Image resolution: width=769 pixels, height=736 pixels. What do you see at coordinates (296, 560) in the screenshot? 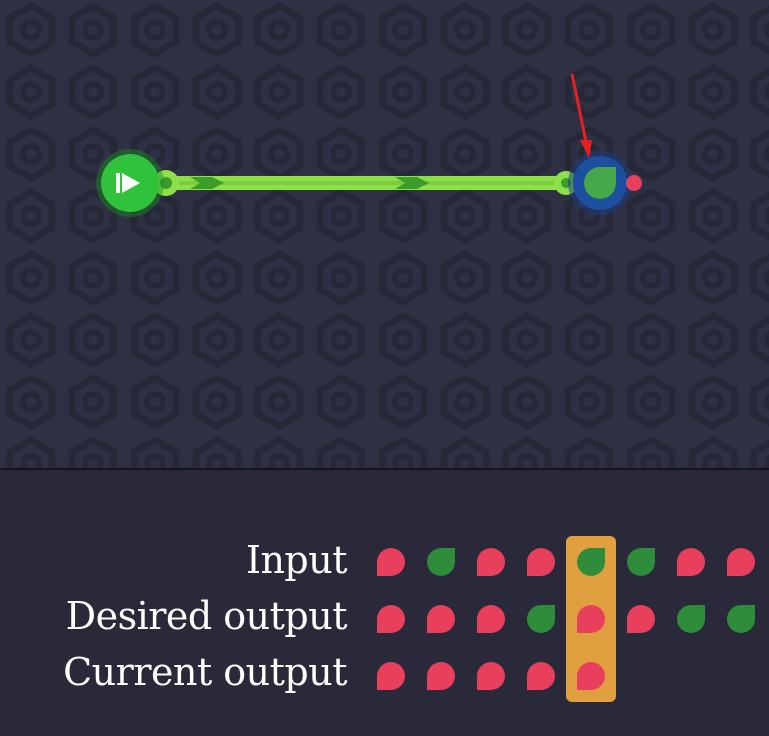
I see `input-row-label: Input` at bounding box center [296, 560].